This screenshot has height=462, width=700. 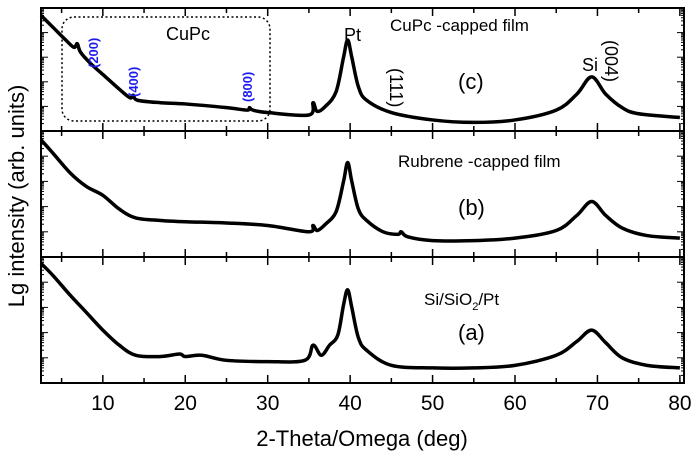 I want to click on cupc-peak-200: (200), so click(x=93, y=53).